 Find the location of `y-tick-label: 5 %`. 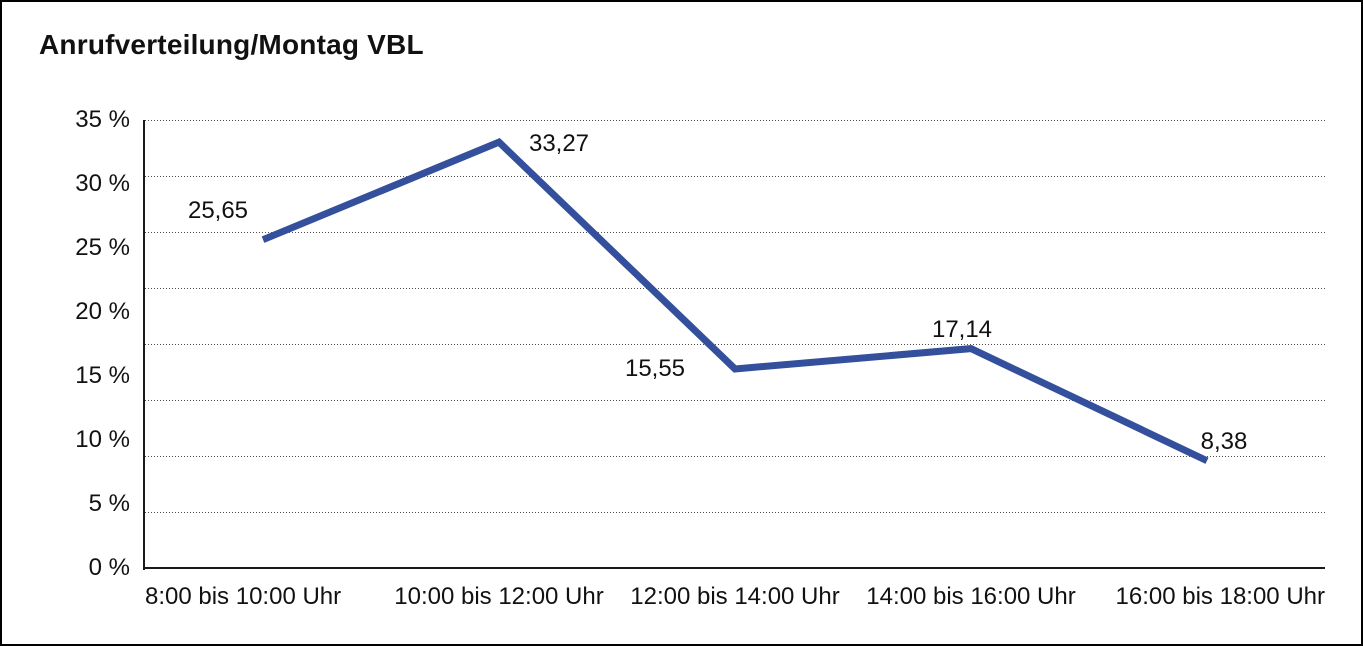

y-tick-label: 5 % is located at coordinates (109, 503).